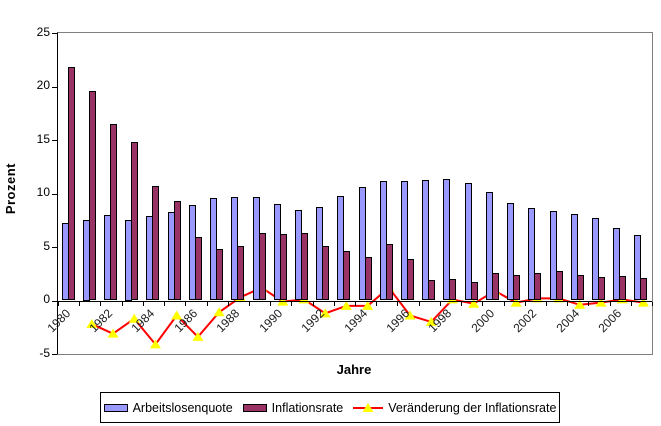 The width and height of the screenshot is (661, 426). What do you see at coordinates (595, 259) in the screenshot?
I see `bar-arbeitslosenquote-2005` at bounding box center [595, 259].